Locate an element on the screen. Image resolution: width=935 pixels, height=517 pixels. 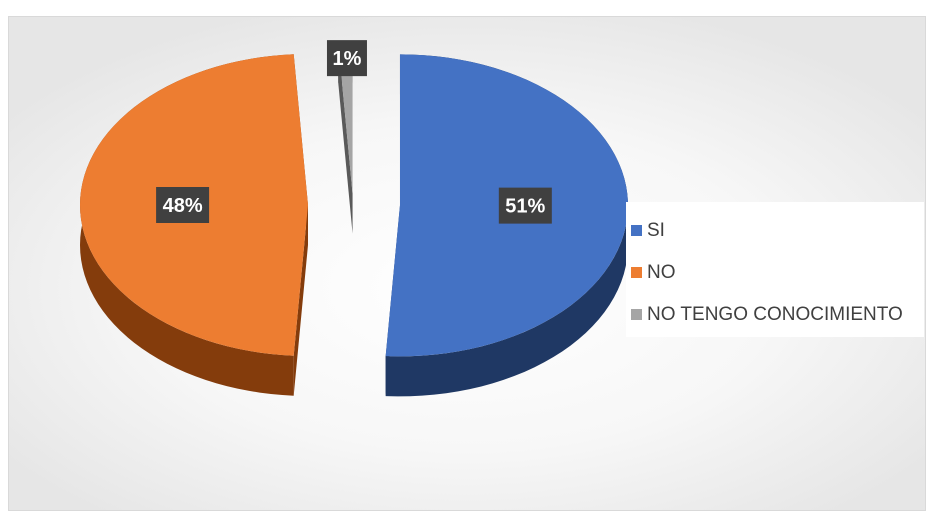
pie-slice-top-no-tengo-conocimiento is located at coordinates (345, 118).